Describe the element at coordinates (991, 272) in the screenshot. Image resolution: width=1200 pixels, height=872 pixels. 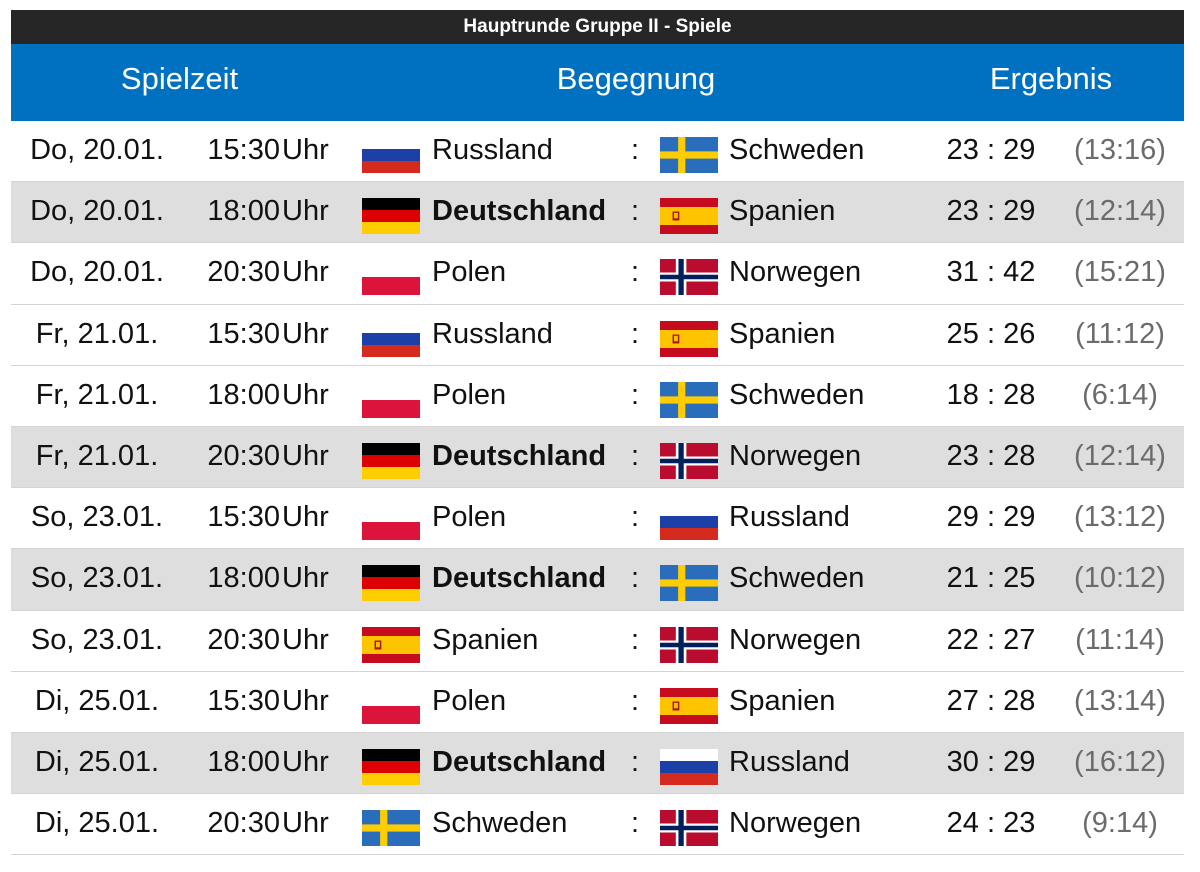
I see `final-score: 31 : 42` at that location.